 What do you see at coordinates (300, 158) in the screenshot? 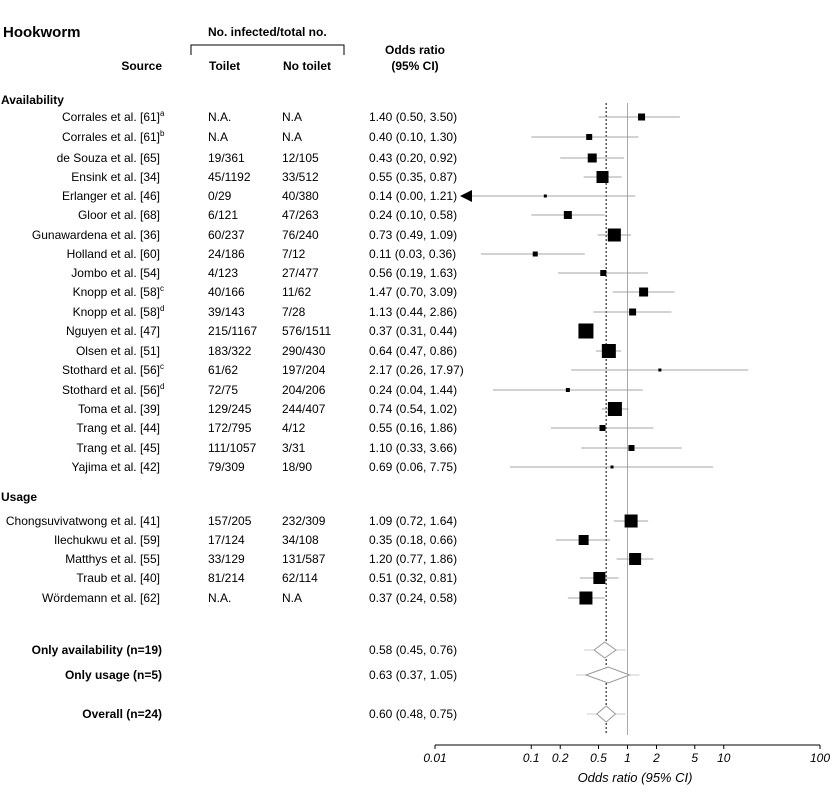
I see `no-toilet-count: 12/105` at bounding box center [300, 158].